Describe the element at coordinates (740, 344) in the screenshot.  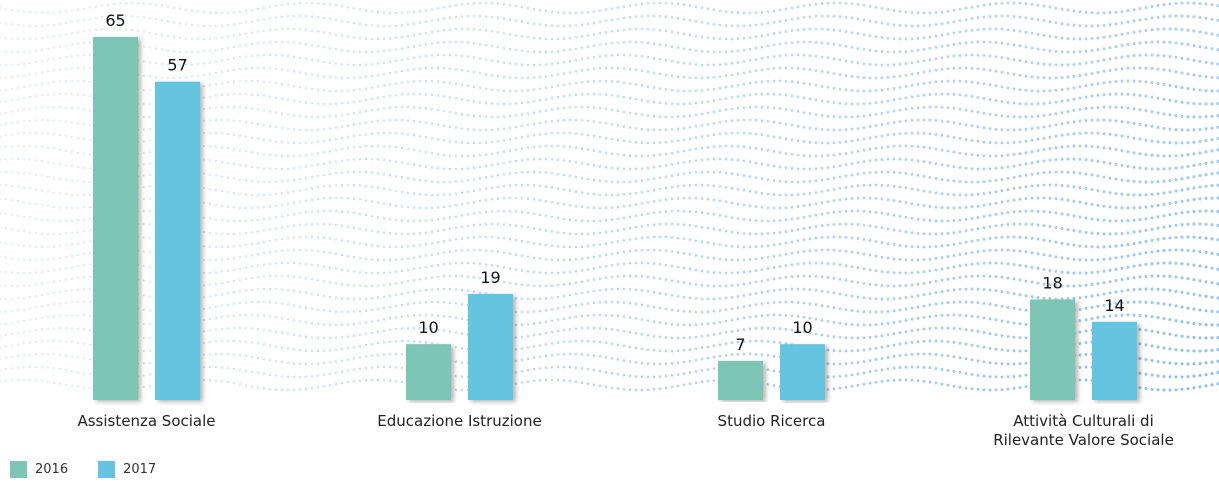
I see `value-label-2016-3: 7` at that location.